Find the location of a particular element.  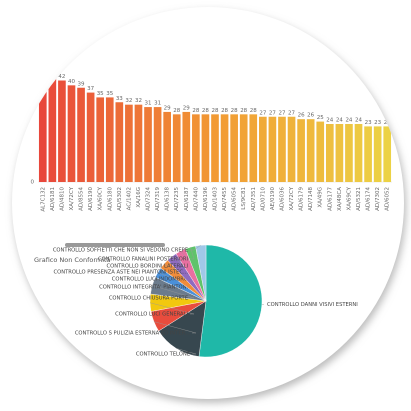

x-tick-label: AD/7351 is located at coordinates (254, 199).